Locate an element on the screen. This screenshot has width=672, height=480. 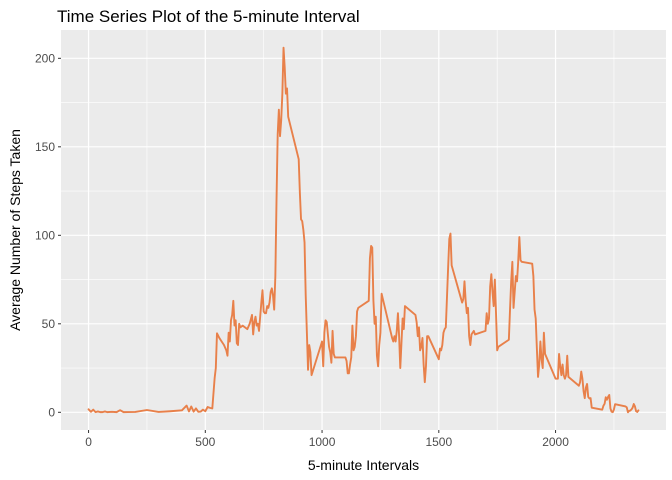
y-axis: 0 50 100 150 200 is located at coordinates (48, 235).